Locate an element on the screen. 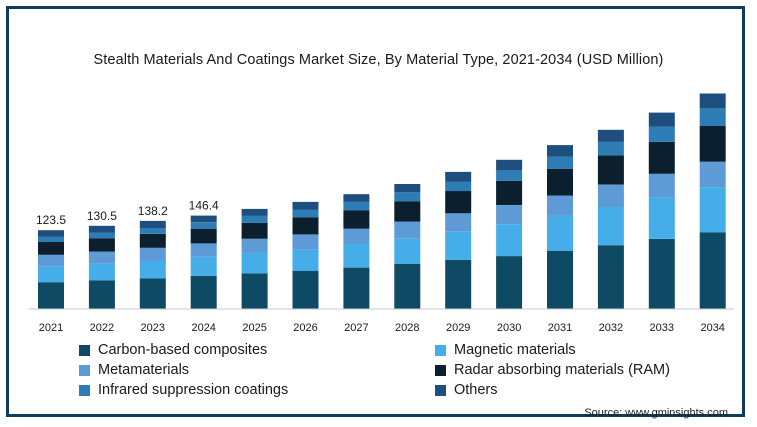 Image resolution: width=757 pixels, height=427 pixels. bar-segment-2032-carbon-based-composites is located at coordinates (610, 277).